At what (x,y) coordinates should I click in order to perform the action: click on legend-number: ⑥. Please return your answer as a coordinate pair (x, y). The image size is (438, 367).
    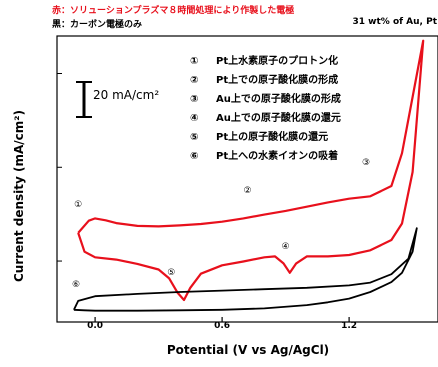
    Looking at the image, I should click on (194, 156).